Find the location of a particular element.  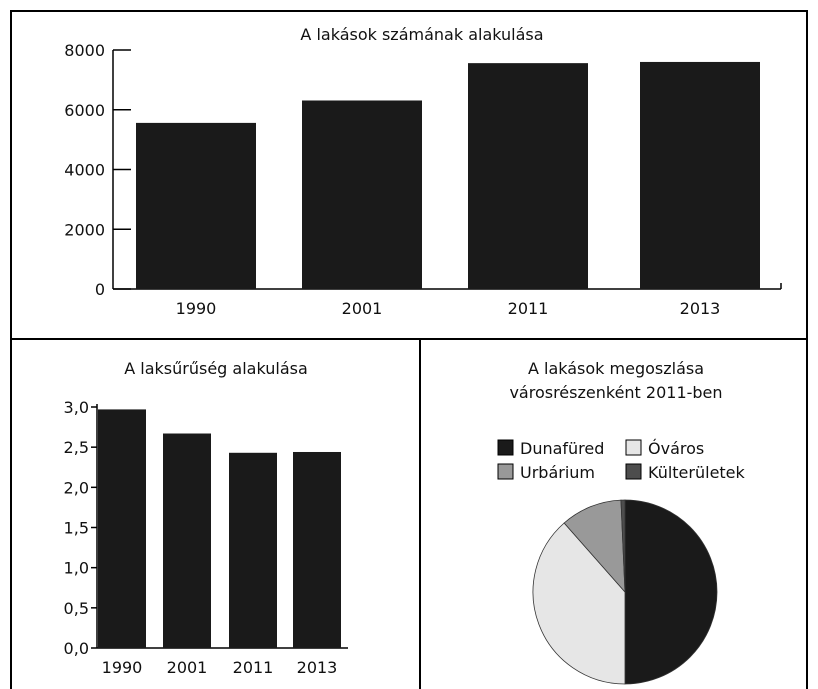

chart2-x-label-1: 2001 is located at coordinates (187, 667).